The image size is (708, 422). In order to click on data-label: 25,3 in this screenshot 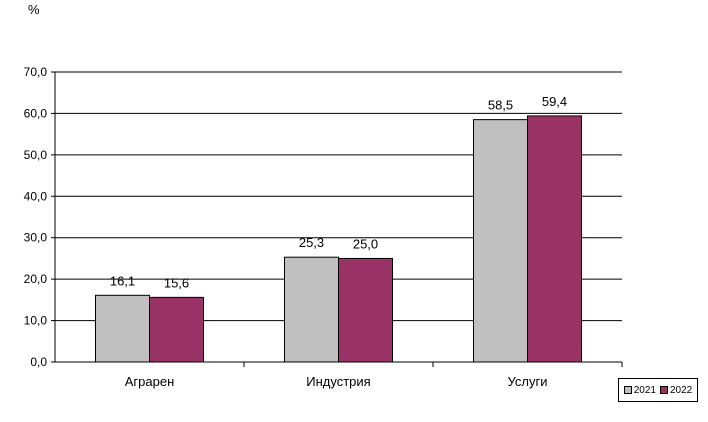, I will do `click(311, 242)`.